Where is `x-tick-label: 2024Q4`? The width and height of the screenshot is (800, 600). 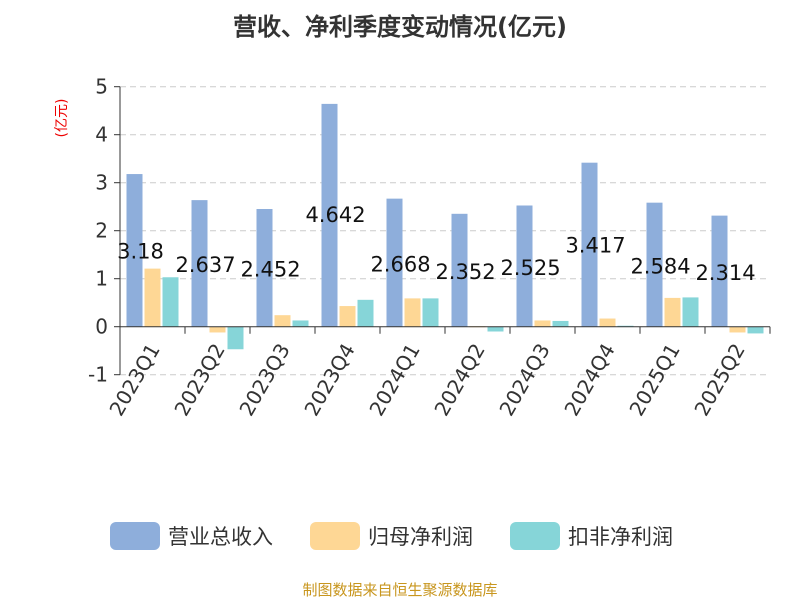 x-tick-label: 2024Q4 is located at coordinates (589, 379).